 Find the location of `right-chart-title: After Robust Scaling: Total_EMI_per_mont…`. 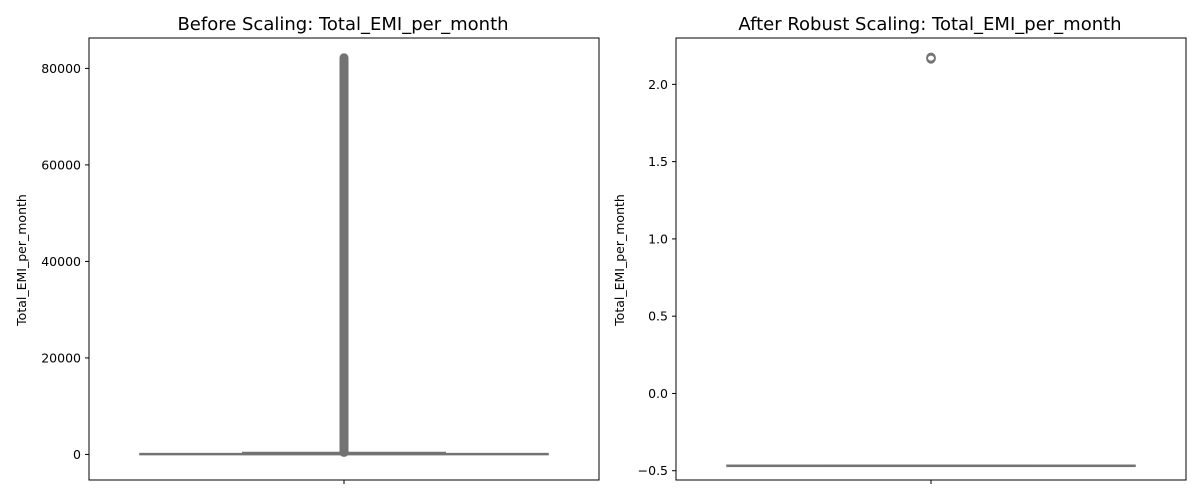

right-chart-title: After Robust Scaling: Total_EMI_per_mont… is located at coordinates (929, 24).